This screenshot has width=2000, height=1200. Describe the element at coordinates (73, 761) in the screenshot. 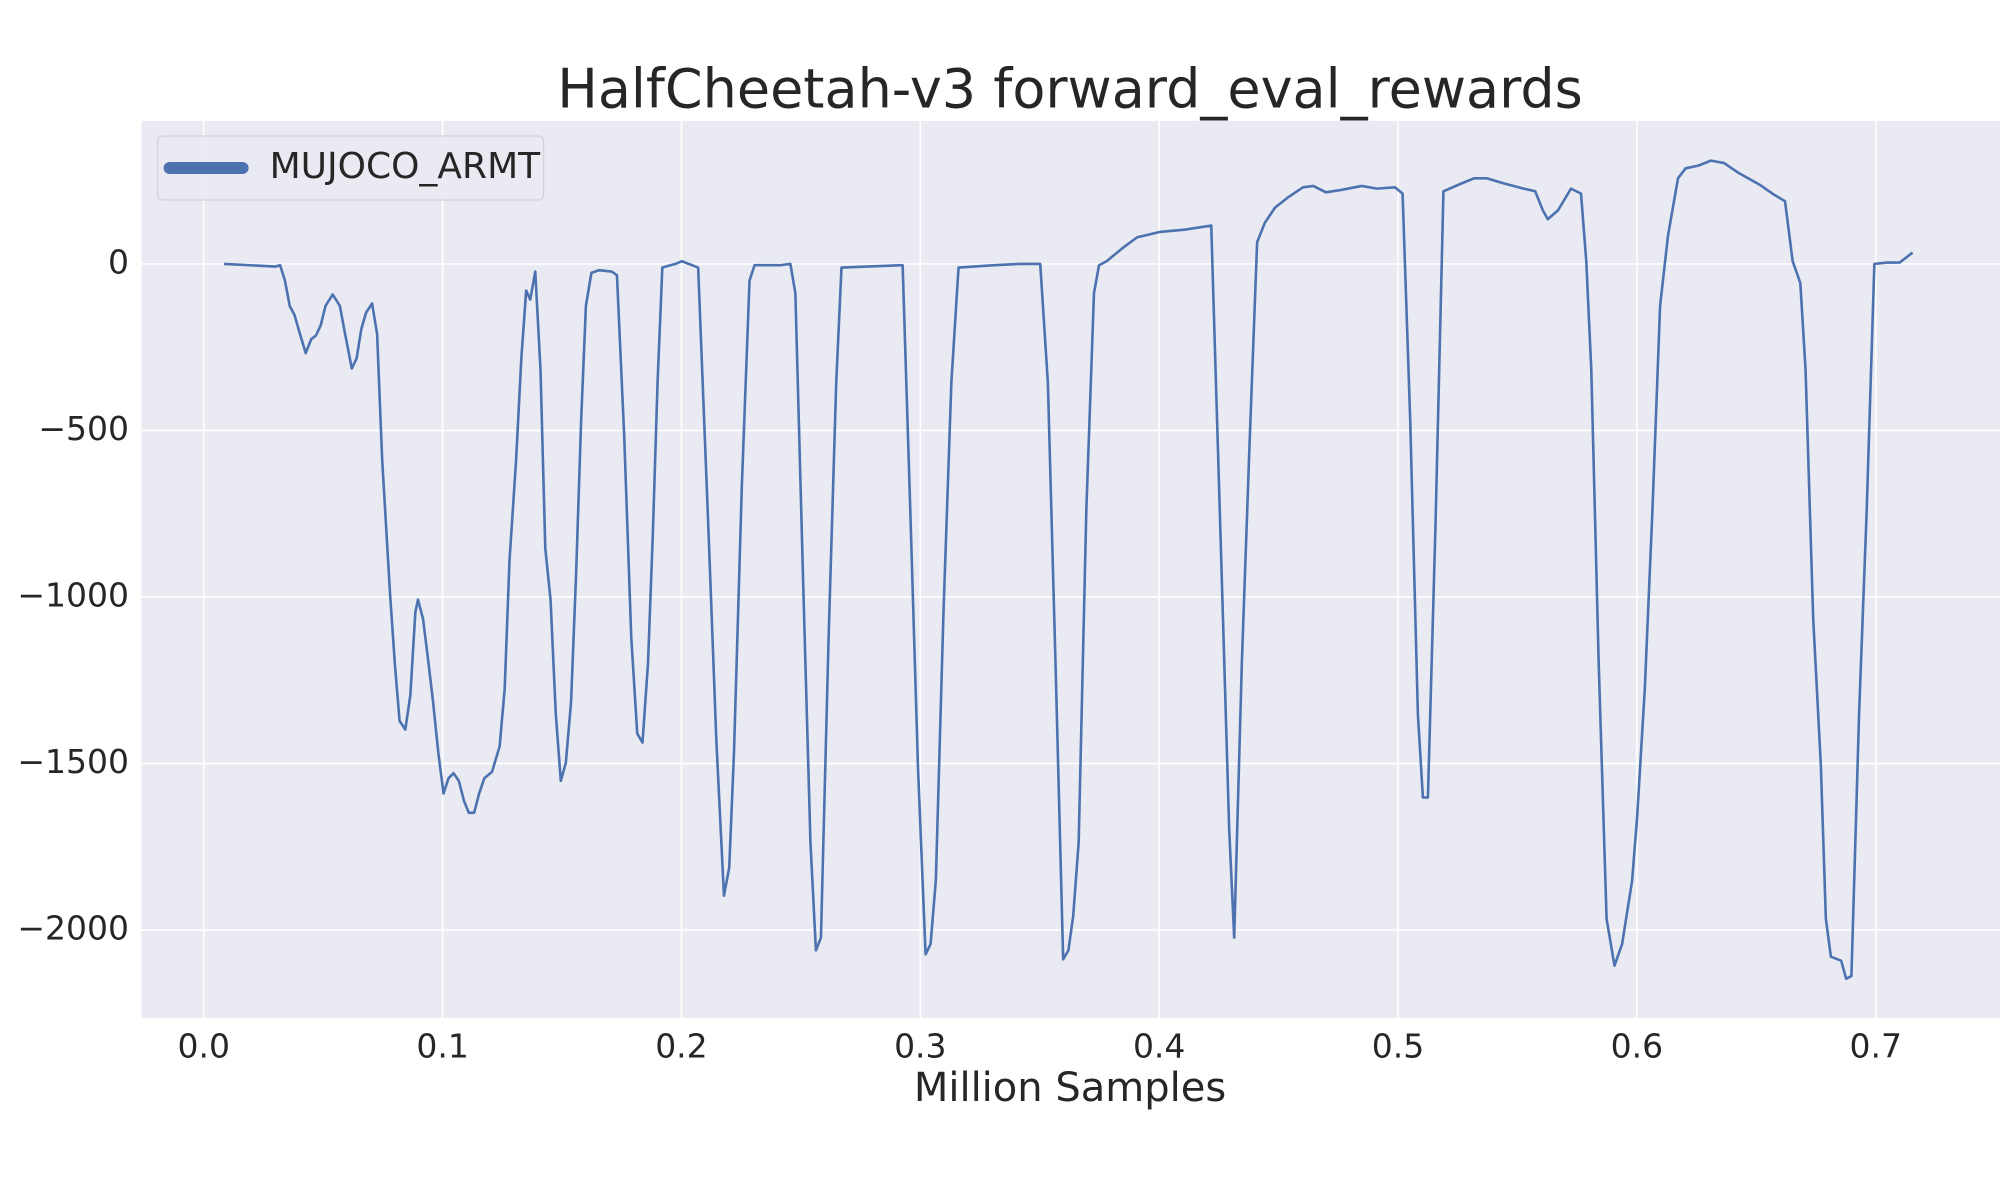

I see `y-tick-label: −1500` at that location.